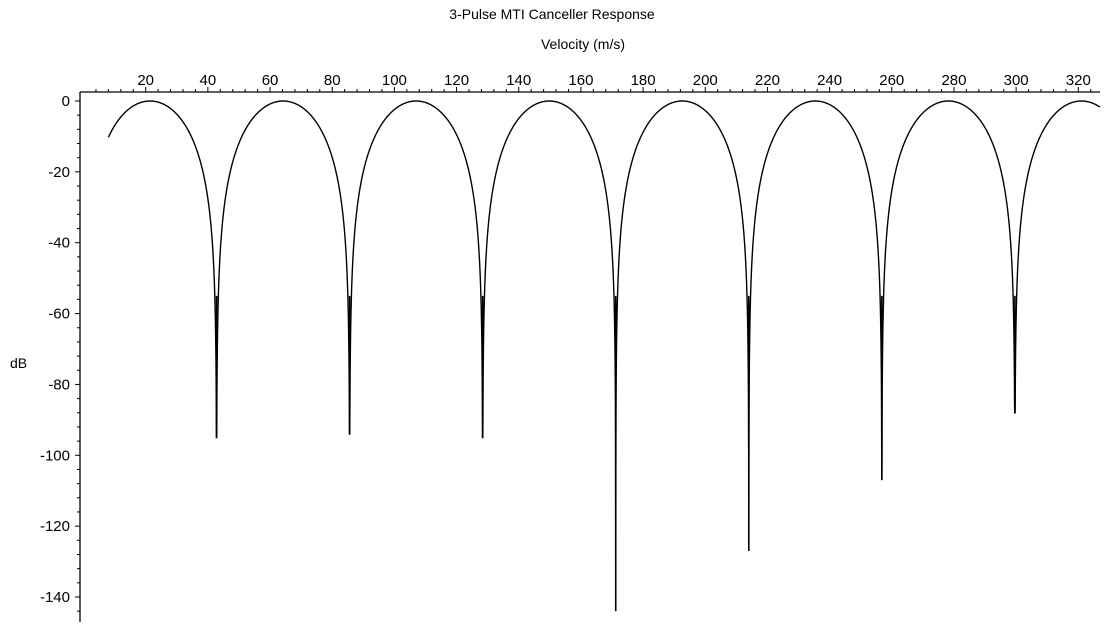 Image resolution: width=1104 pixels, height=625 pixels. Describe the element at coordinates (580, 80) in the screenshot. I see `x-tick-label: 160` at that location.